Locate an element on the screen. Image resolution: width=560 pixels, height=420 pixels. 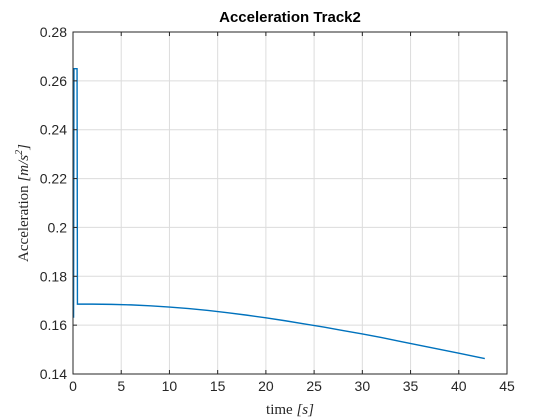
x-tick-label: 20 is located at coordinates (266, 386).